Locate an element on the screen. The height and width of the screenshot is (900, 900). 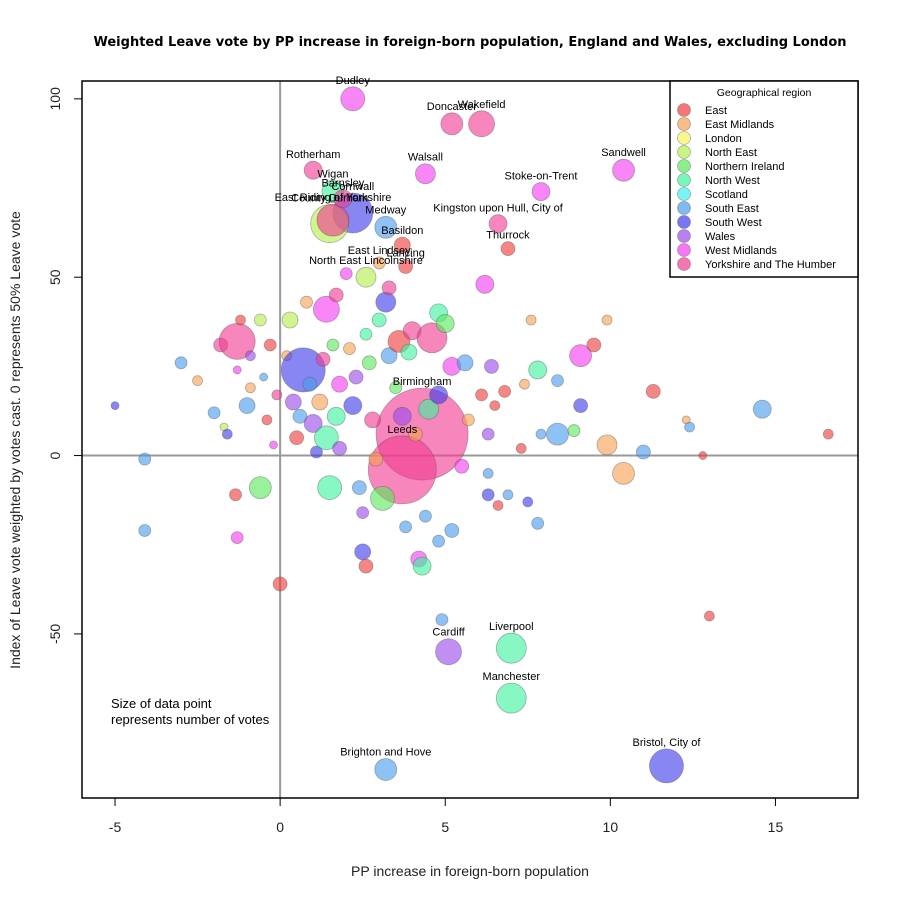
x-axis-label: PP increase in foreign-born population is located at coordinates (470, 871).